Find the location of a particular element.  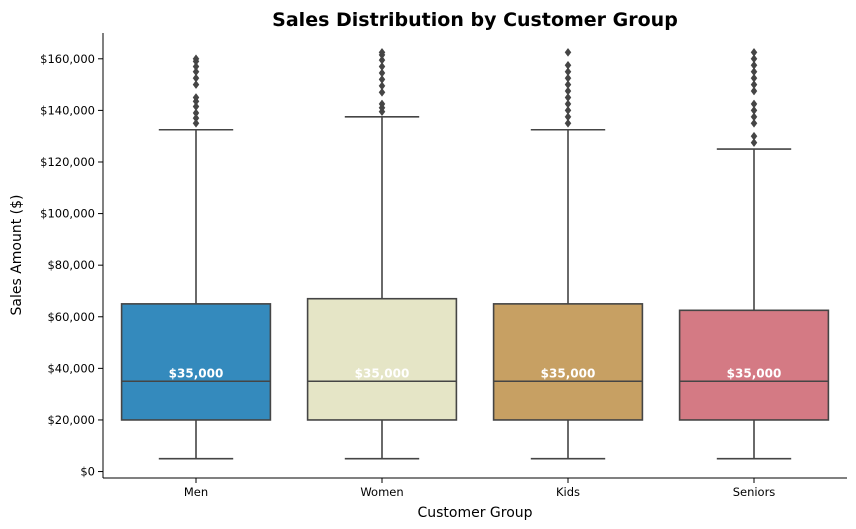

y-tick-label: $100,000 is located at coordinates (67, 214).